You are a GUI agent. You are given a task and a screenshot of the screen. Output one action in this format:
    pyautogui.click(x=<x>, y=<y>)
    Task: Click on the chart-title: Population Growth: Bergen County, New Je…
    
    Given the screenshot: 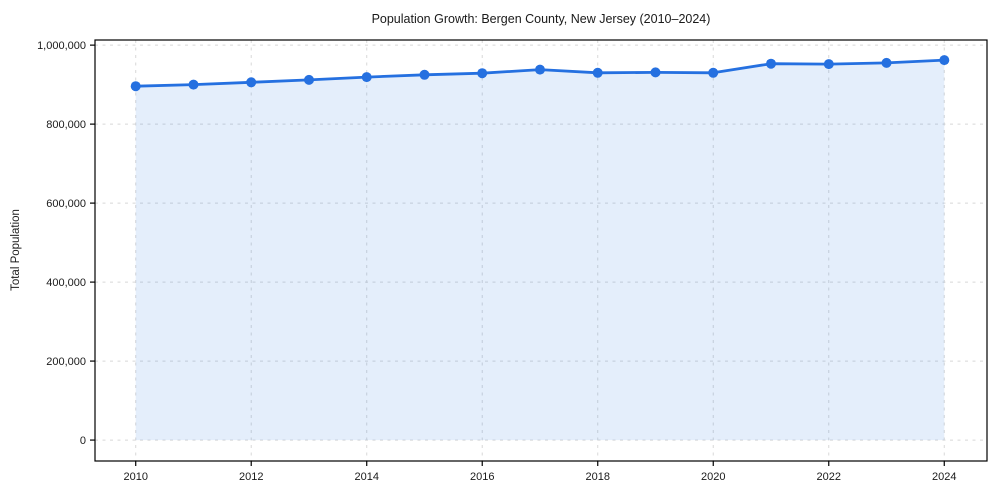 What is the action you would take?
    pyautogui.click(x=541, y=19)
    